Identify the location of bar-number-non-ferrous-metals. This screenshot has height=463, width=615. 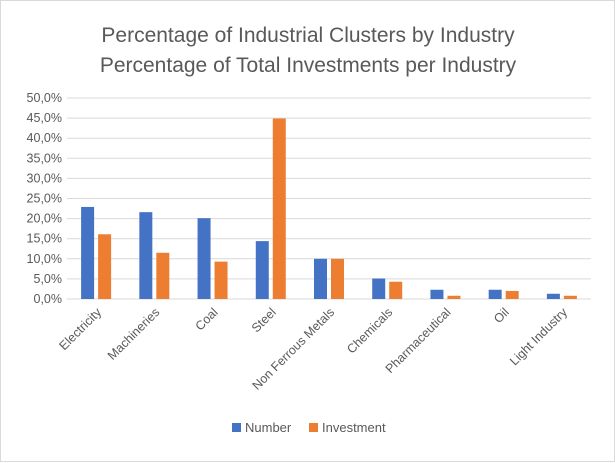
(320, 278).